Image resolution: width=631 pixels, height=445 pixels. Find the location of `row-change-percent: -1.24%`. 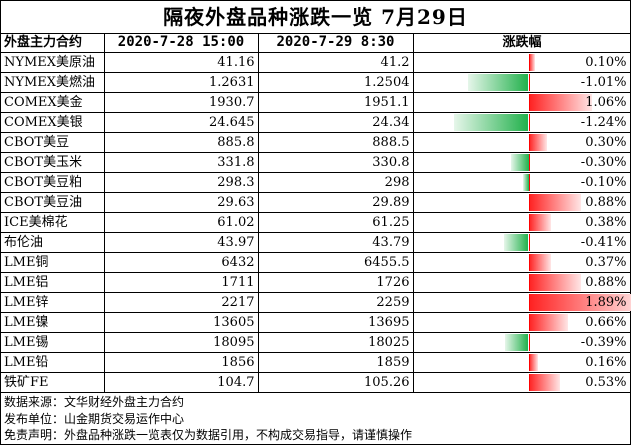

row-change-percent: -1.24% is located at coordinates (603, 122).